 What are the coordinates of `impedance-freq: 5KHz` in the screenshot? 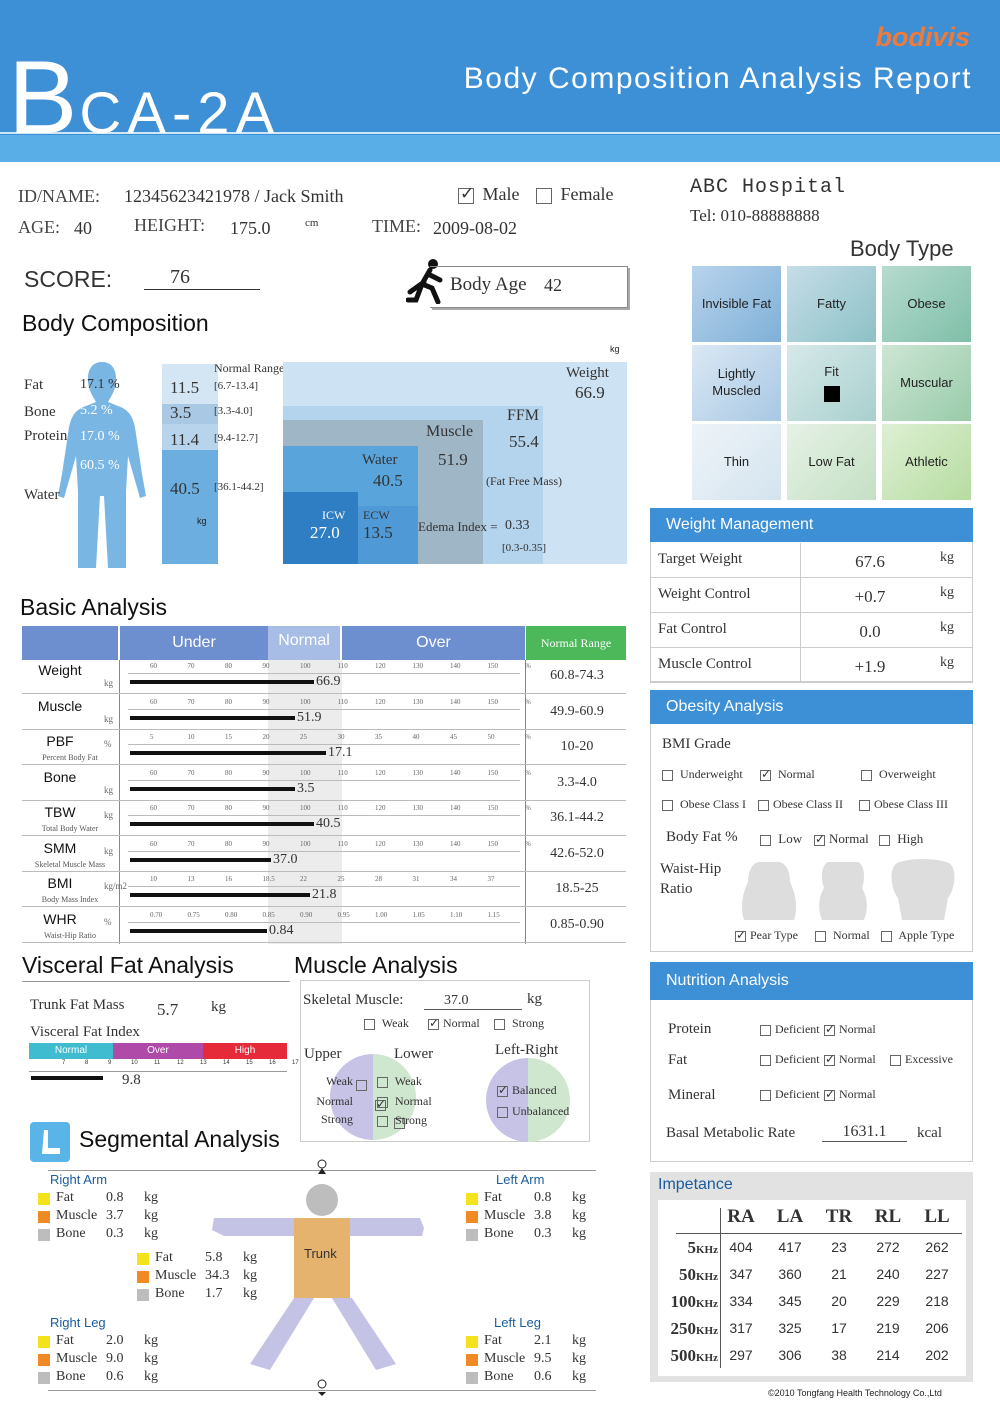 It's located at (703, 1247).